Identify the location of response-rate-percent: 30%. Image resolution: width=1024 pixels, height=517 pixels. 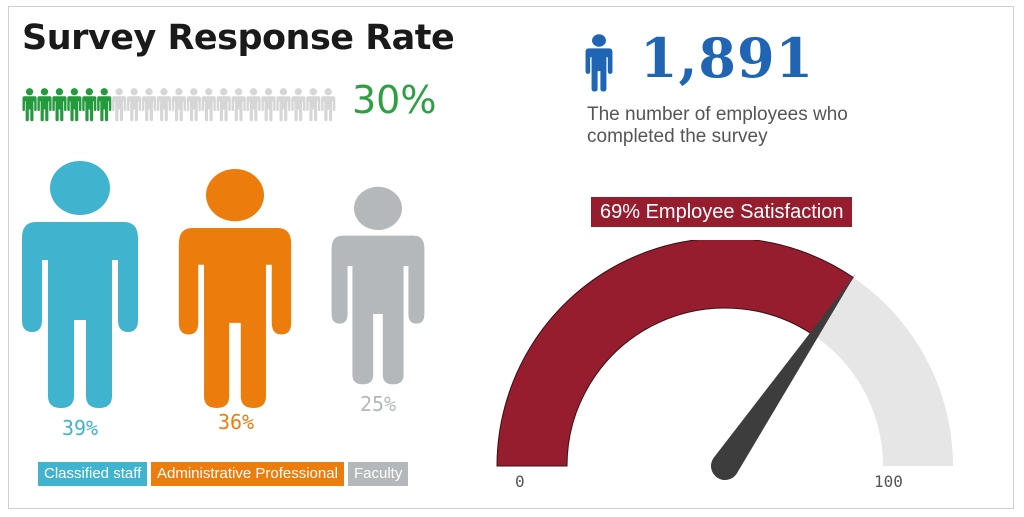
(394, 100).